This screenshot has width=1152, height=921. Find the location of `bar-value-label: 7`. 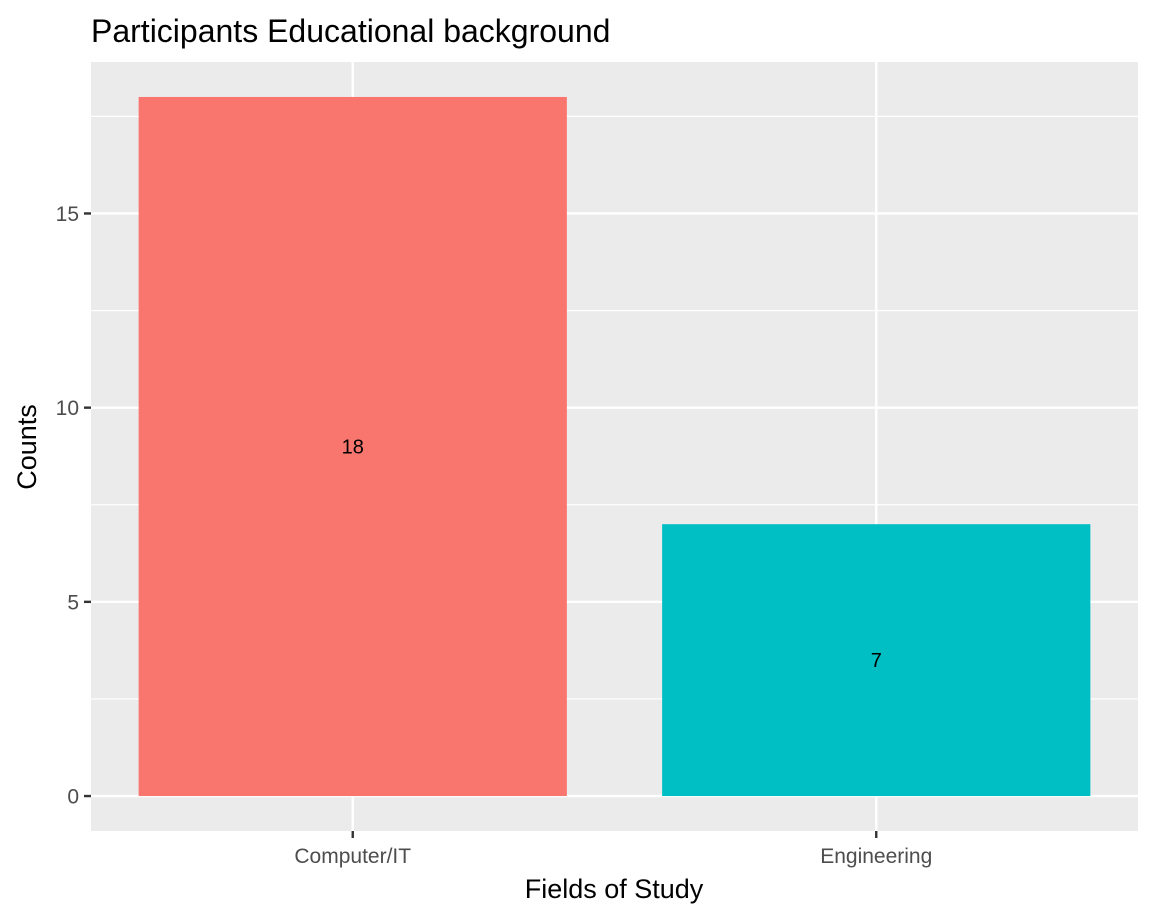

bar-value-label: 7 is located at coordinates (876, 661).